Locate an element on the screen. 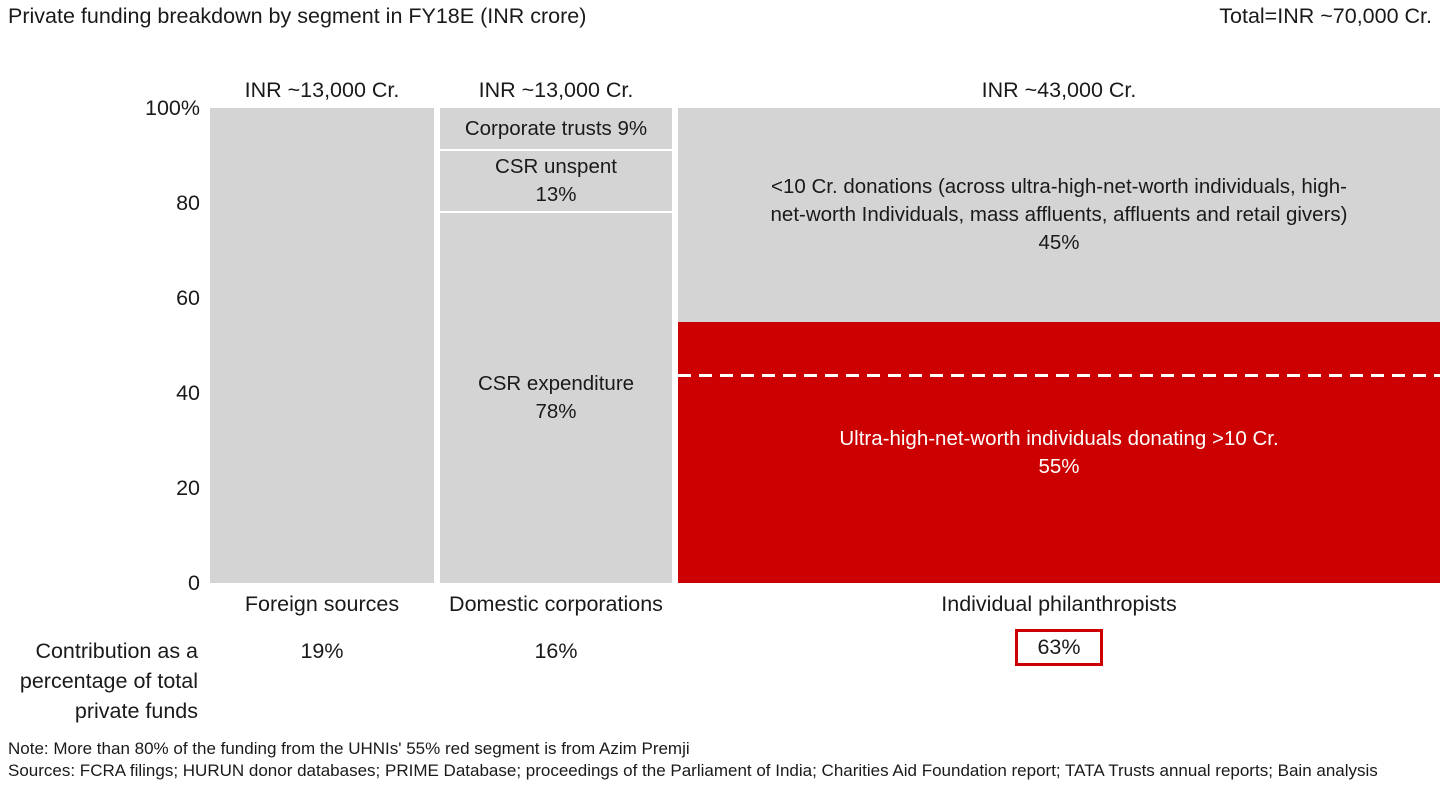 The height and width of the screenshot is (810, 1440). segment-csr-unspent: CSR unspent 13% is located at coordinates (556, 182).